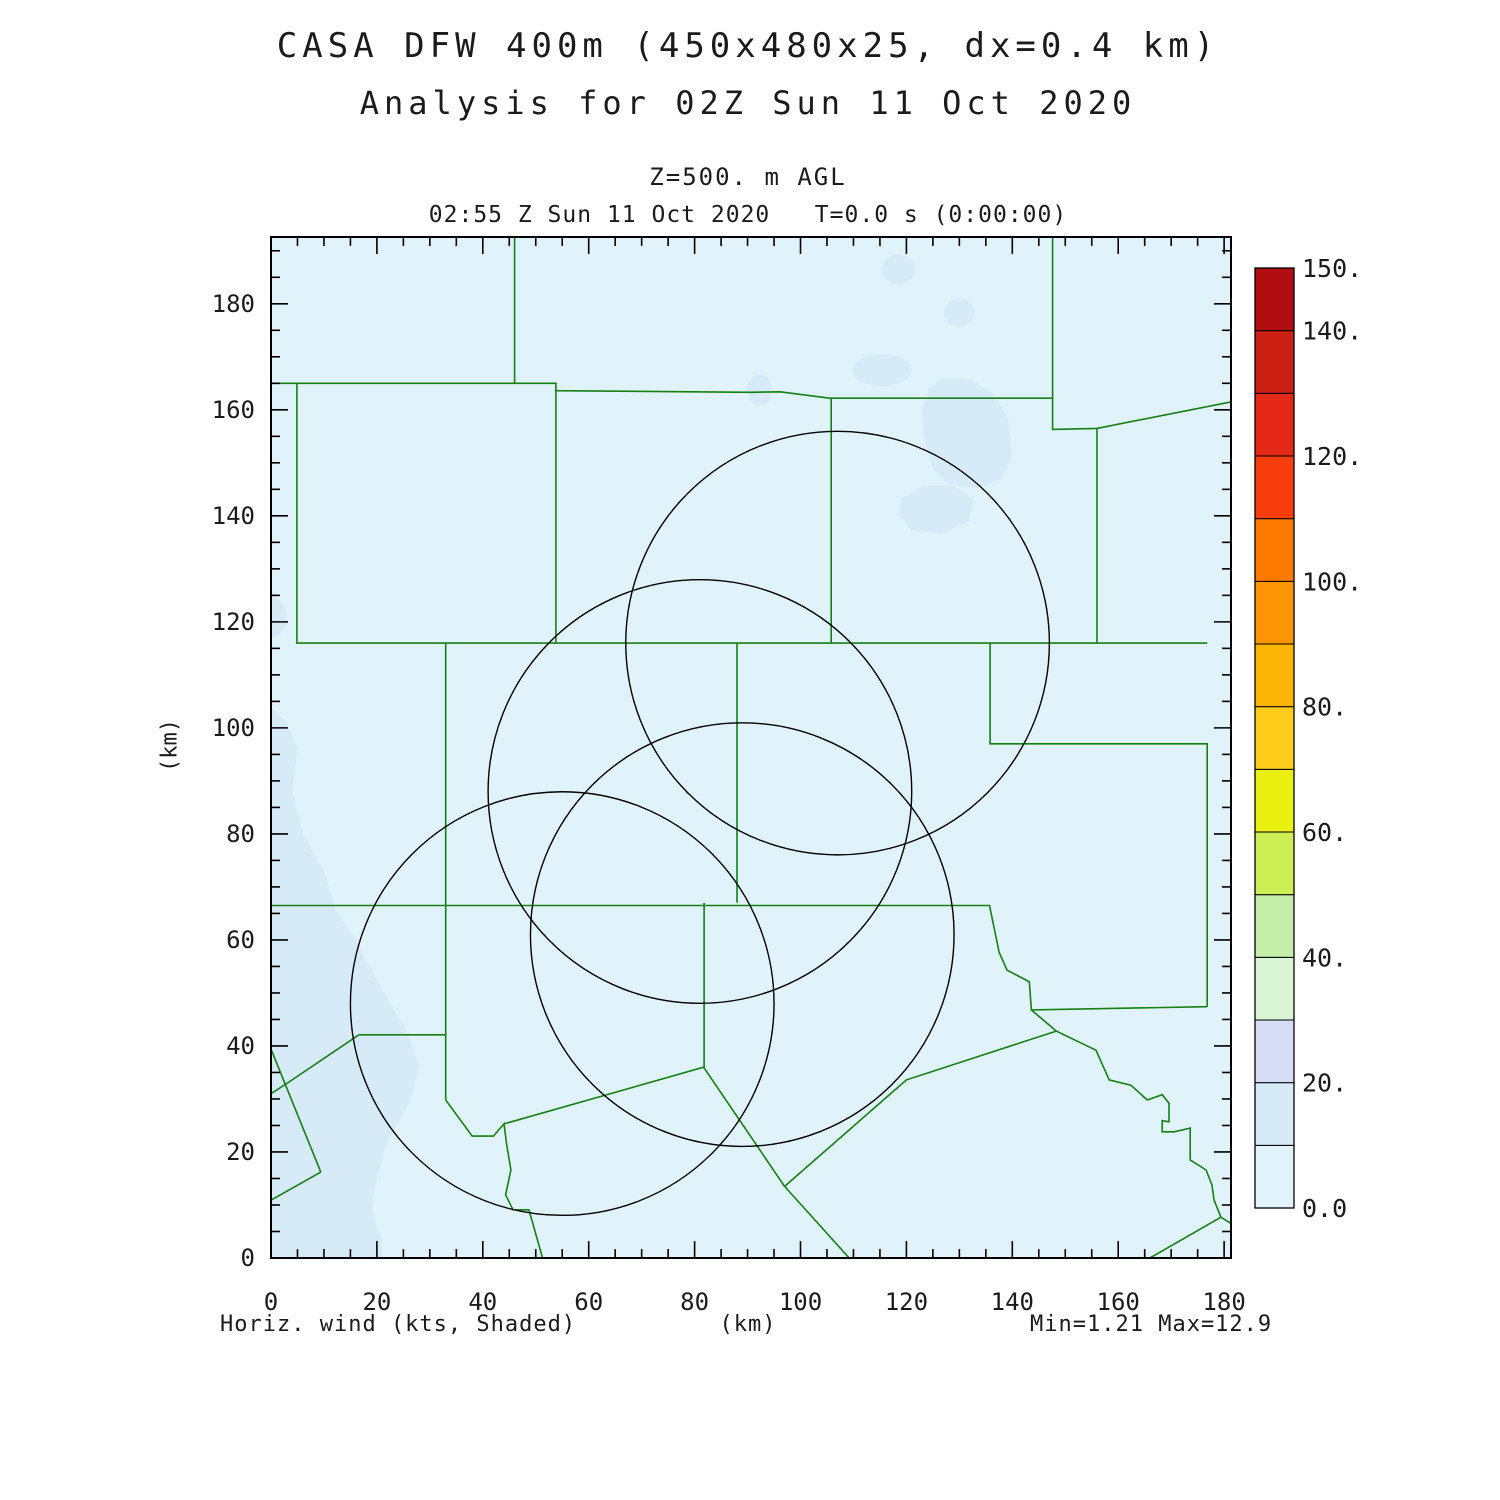  What do you see at coordinates (906, 1302) in the screenshot?
I see `x-tick-label: 120` at bounding box center [906, 1302].